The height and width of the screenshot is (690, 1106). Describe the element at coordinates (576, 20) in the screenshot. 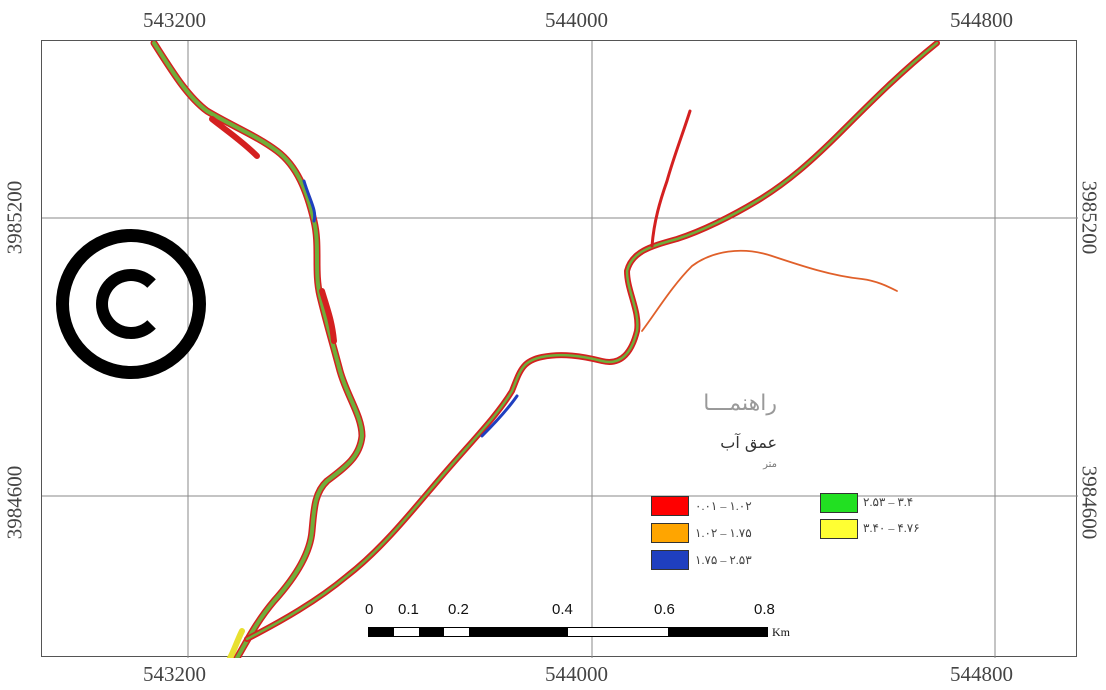

I see `x-tick-top-2: 544000` at that location.